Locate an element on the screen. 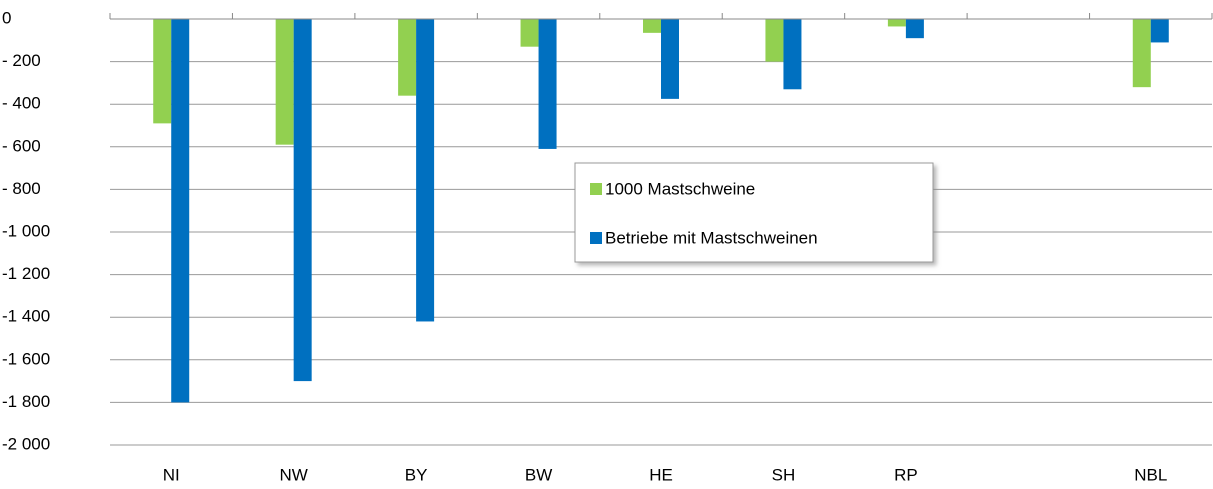 The width and height of the screenshot is (1213, 489). legend-label: 1000 Mastschweine is located at coordinates (680, 188).